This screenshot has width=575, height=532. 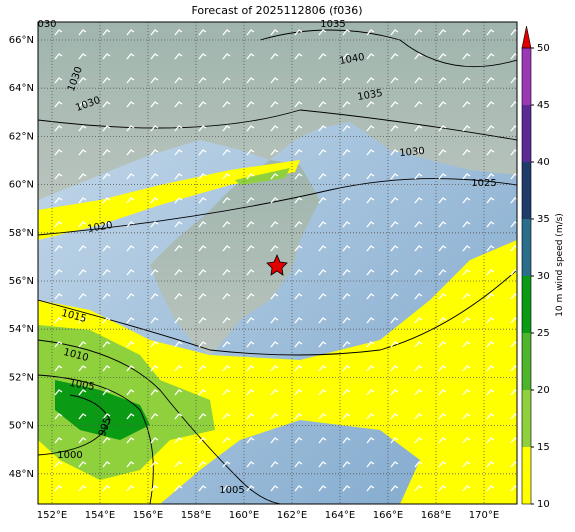 I want to click on colorbar: 10 15 20 25 30 35 40 45 50 10 m wind speed (m/s), so click(x=543, y=267).